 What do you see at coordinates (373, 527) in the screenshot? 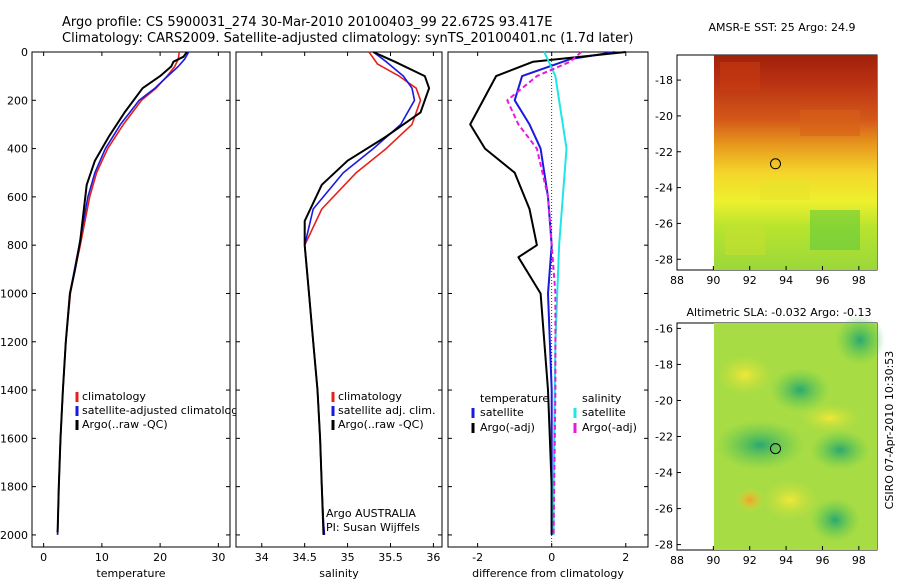
I see `argo-annotation: PI: Susan Wijffels` at bounding box center [373, 527].